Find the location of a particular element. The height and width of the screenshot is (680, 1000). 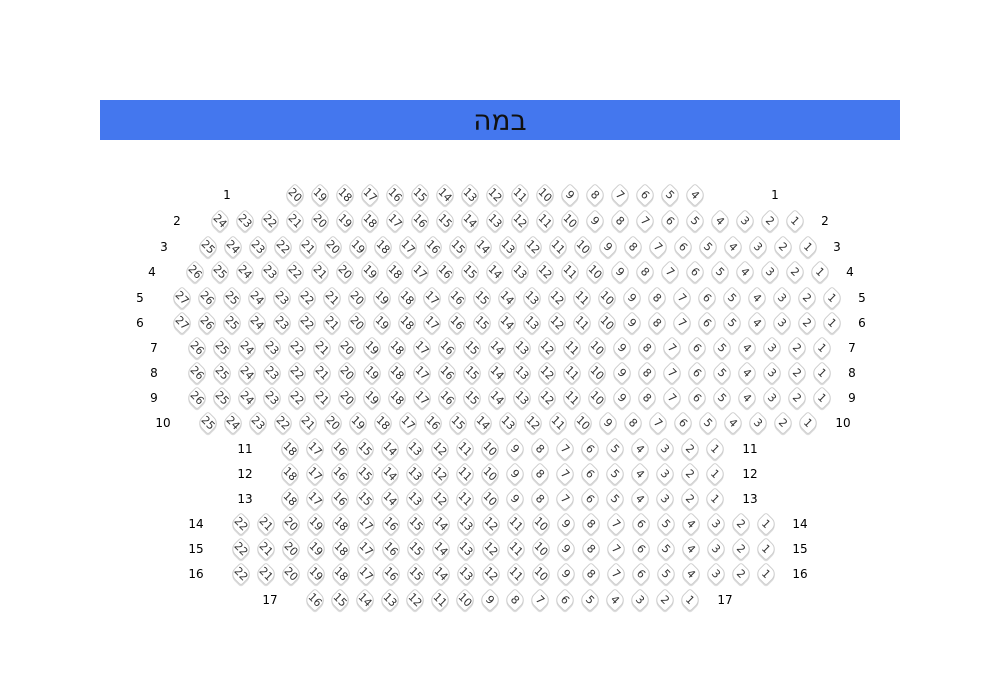

seat-r10-19: 19 is located at coordinates (358, 423).